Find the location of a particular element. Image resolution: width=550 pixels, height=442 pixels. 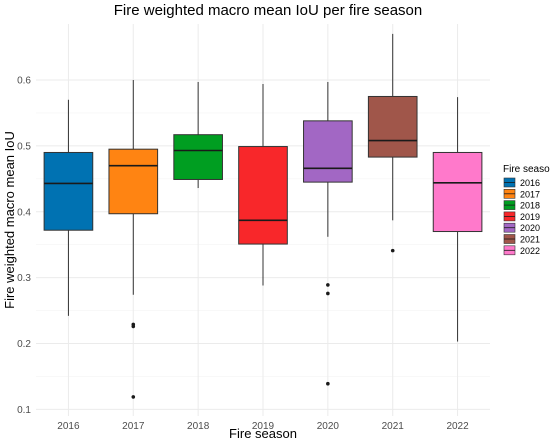

box-group-2020 is located at coordinates (328, 233).